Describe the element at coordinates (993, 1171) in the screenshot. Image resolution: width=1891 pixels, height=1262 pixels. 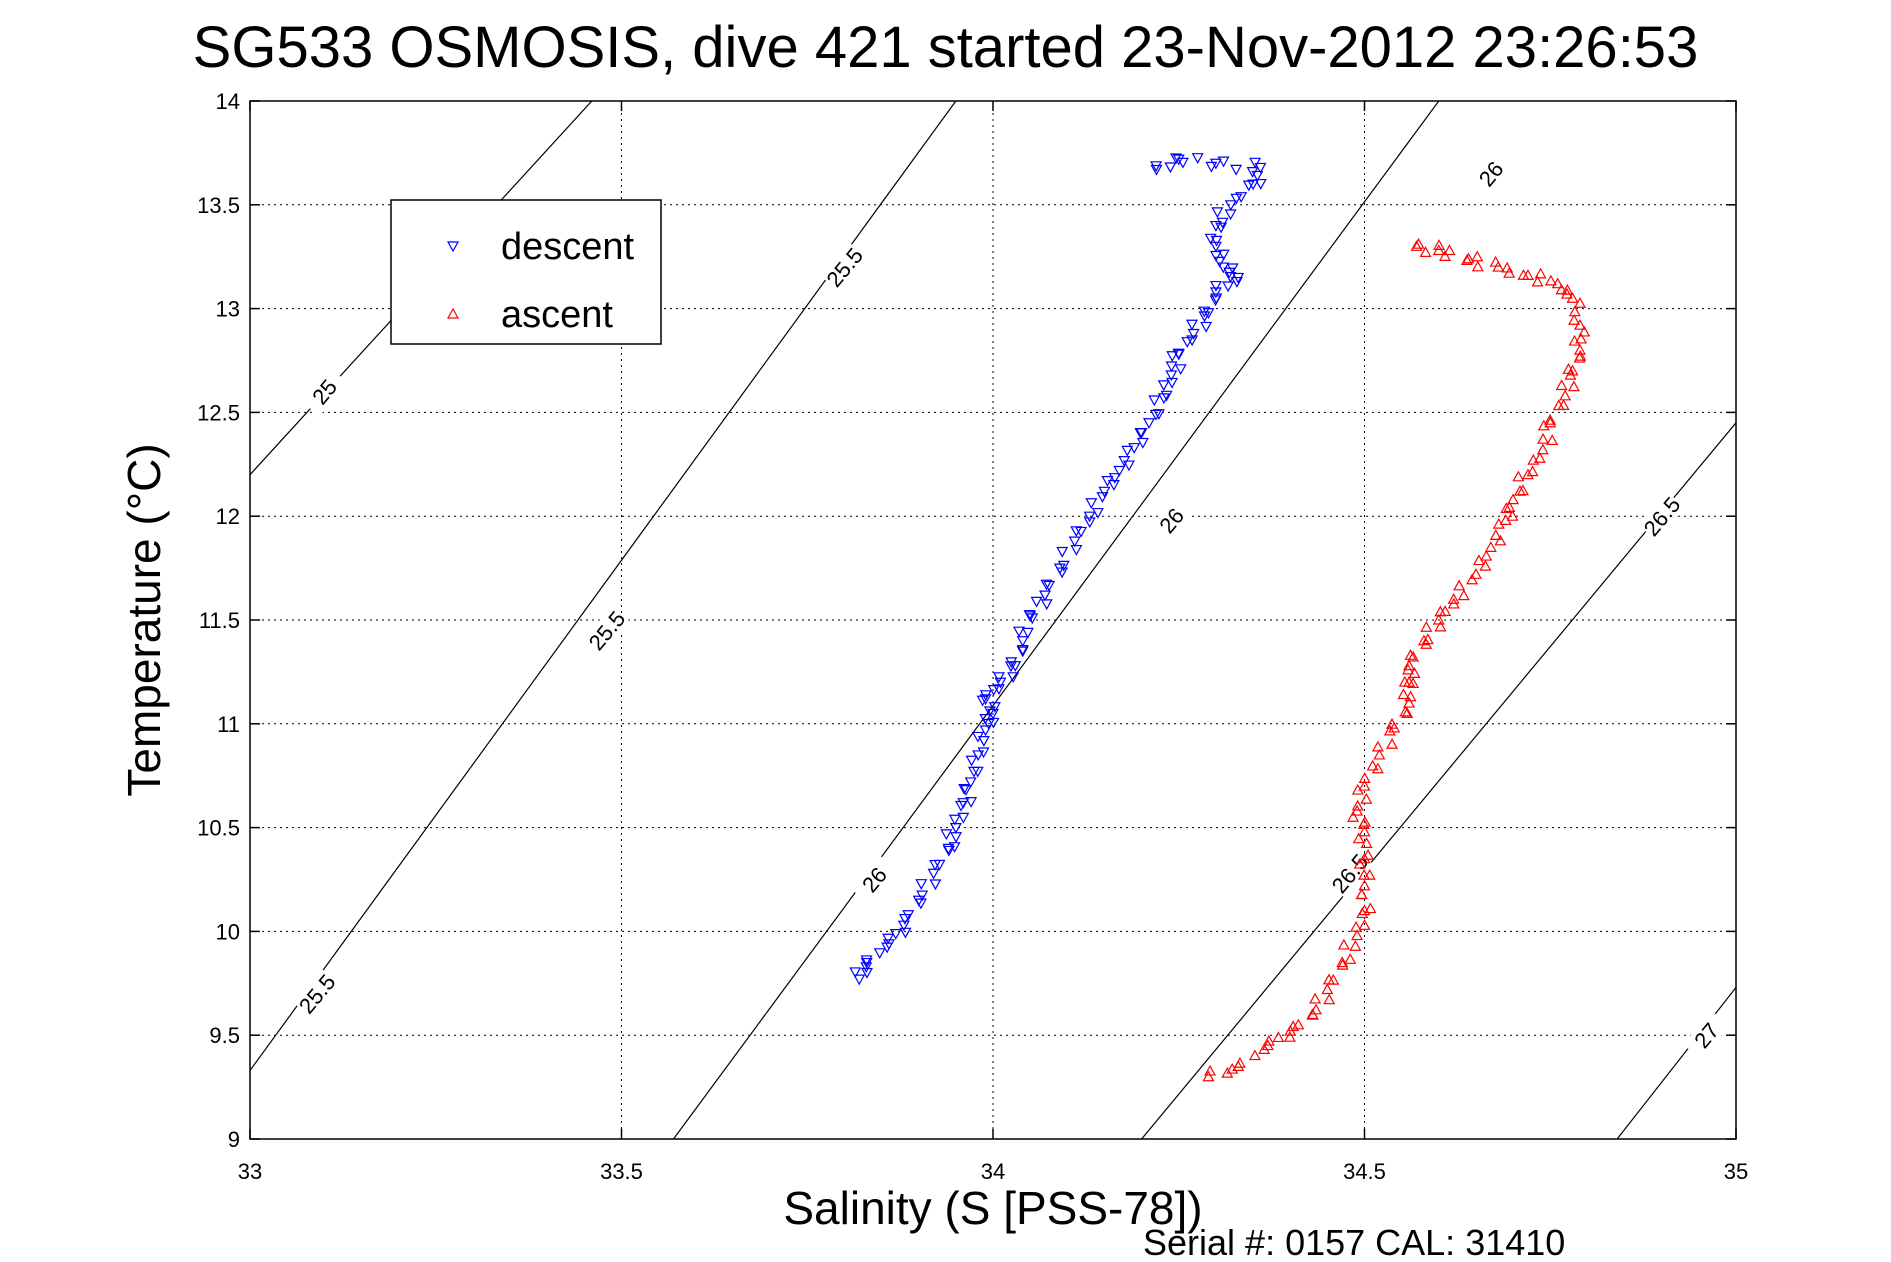
I see `x-tick-label: 34` at that location.